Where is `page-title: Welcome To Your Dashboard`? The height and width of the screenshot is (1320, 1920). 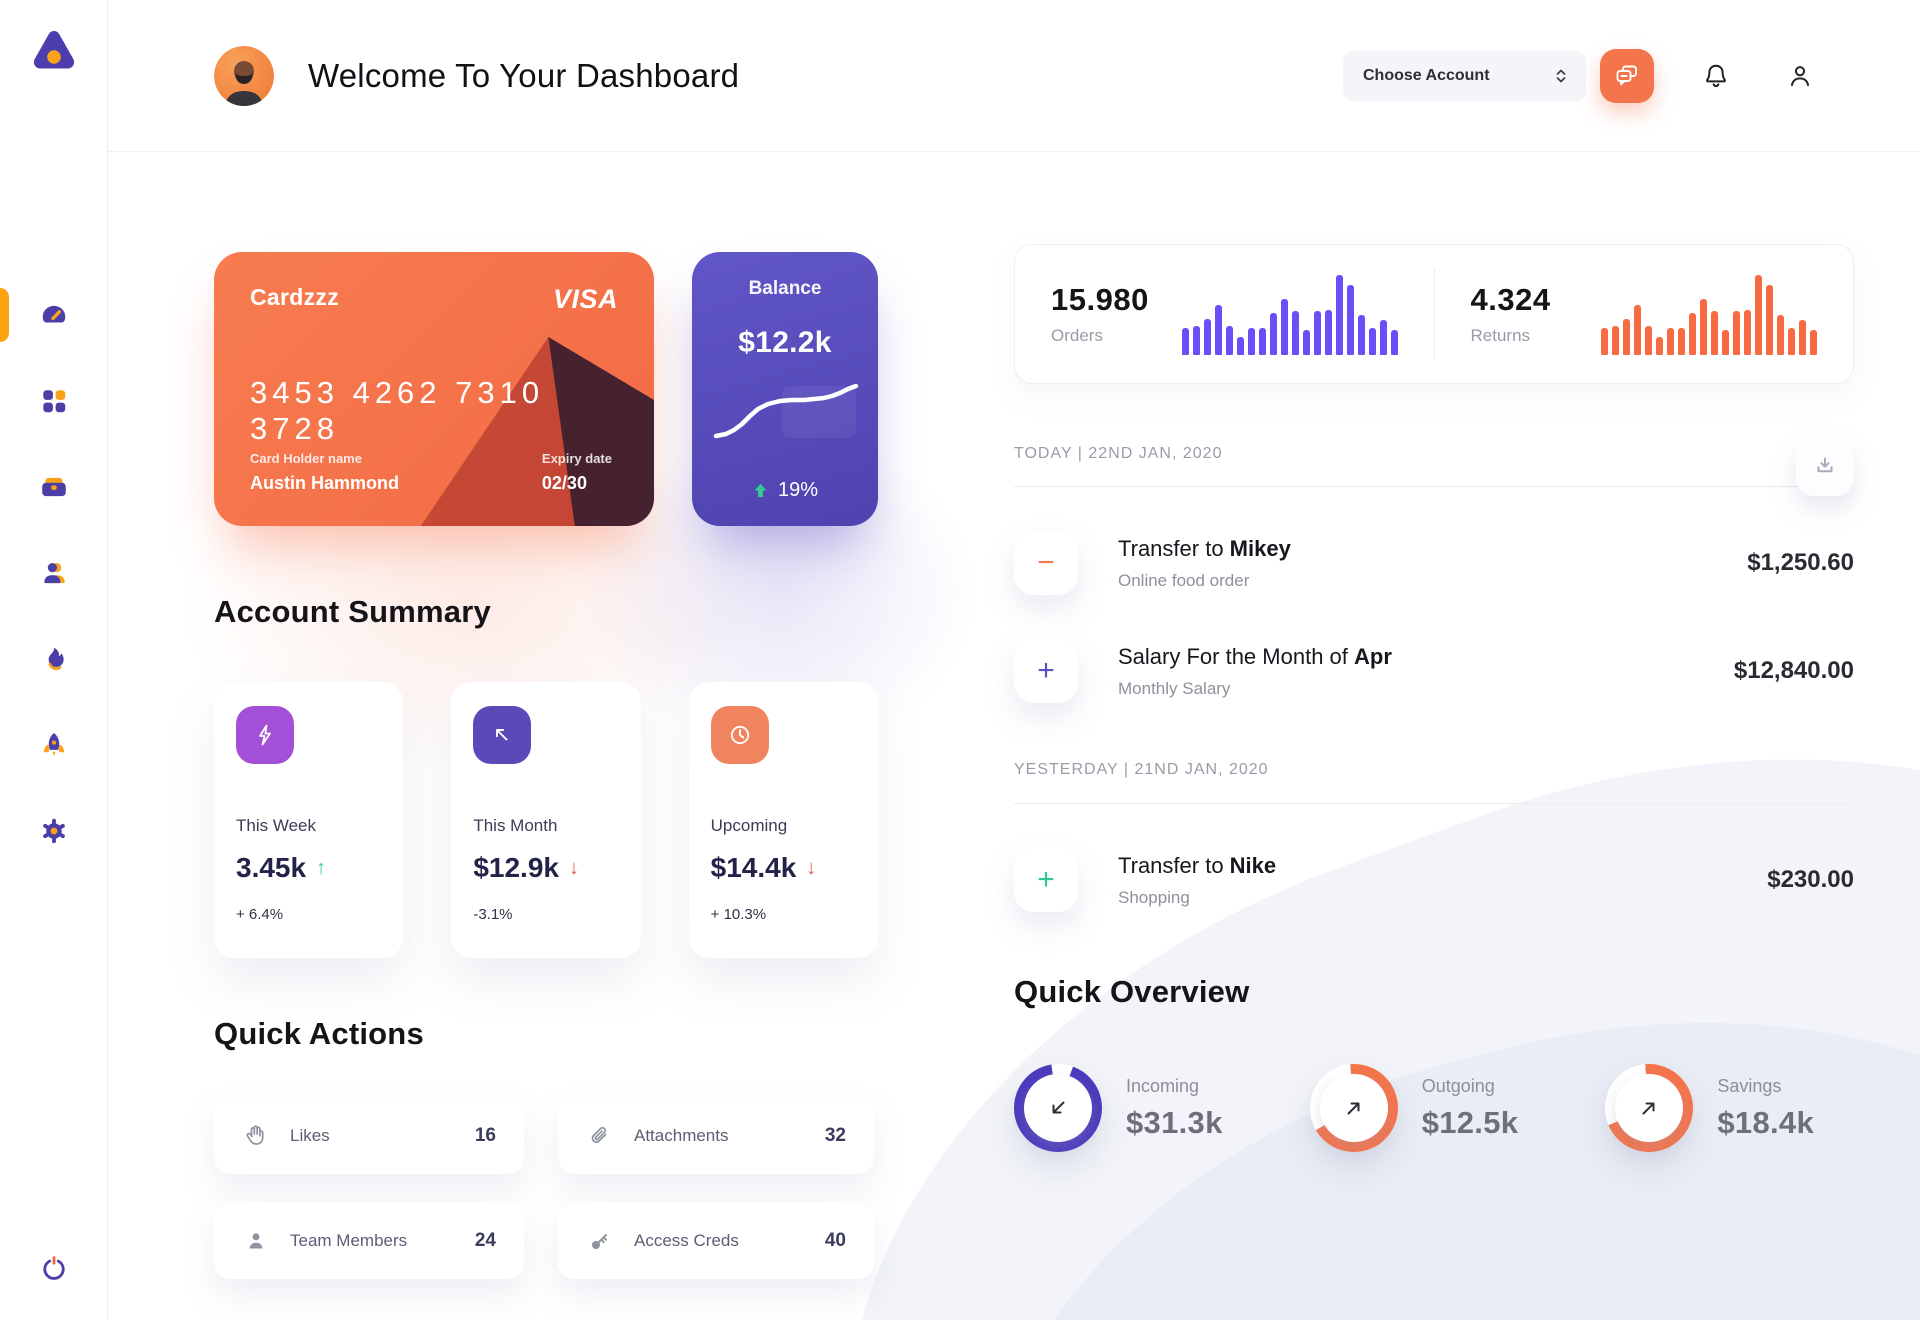
page-title: Welcome To Your Dashboard is located at coordinates (524, 75).